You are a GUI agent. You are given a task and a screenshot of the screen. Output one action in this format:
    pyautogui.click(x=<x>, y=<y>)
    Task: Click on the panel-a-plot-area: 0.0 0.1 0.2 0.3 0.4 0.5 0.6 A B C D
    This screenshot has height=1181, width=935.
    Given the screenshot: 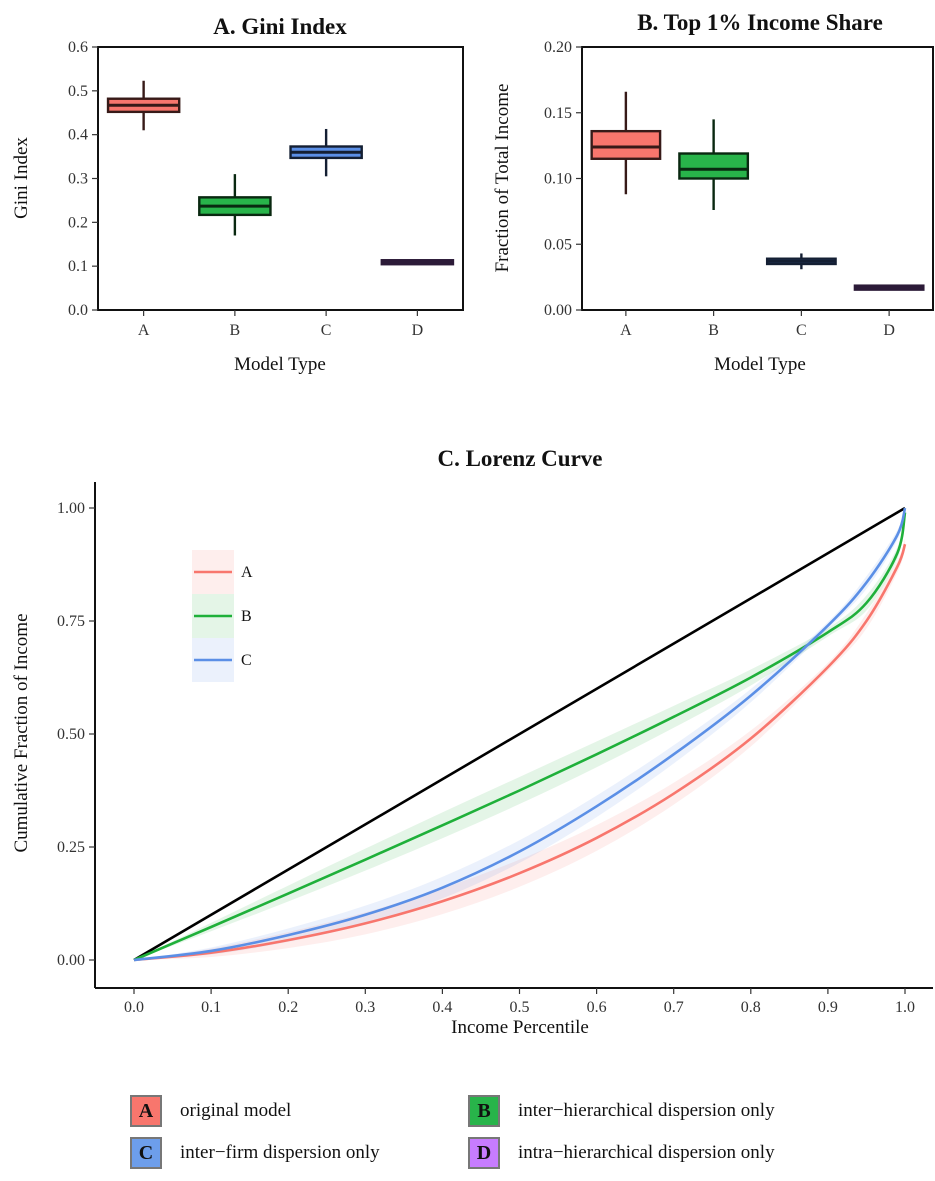 What is the action you would take?
    pyautogui.click(x=266, y=189)
    